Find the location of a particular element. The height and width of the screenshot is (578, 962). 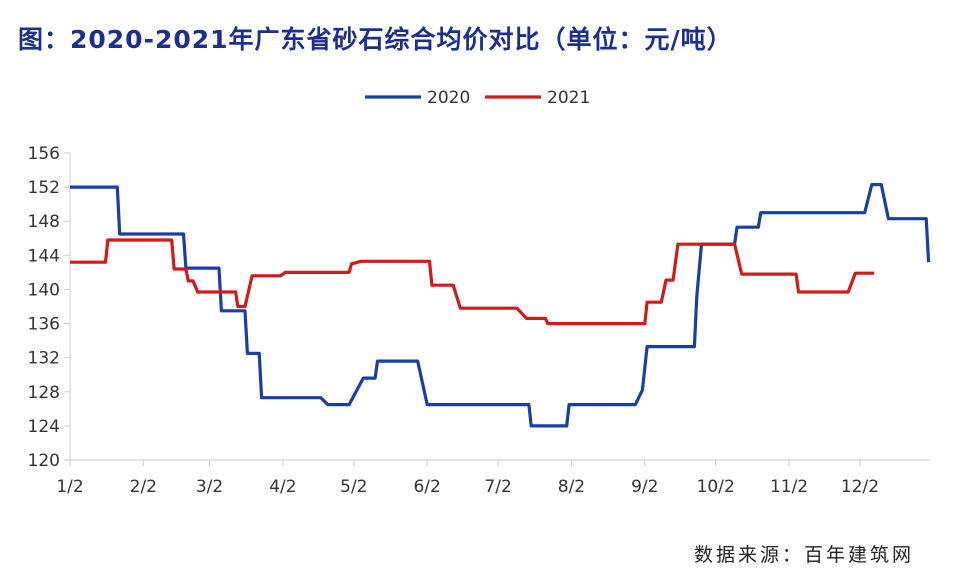

x-tick-label: 4/2 is located at coordinates (282, 487).